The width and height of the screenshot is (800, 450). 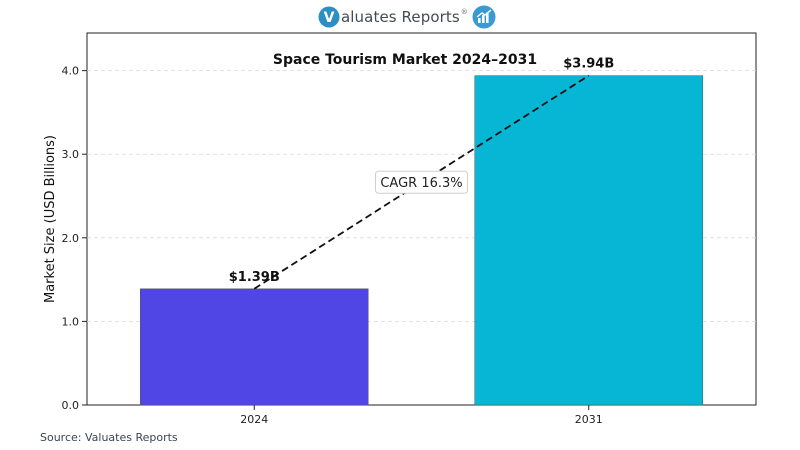 What do you see at coordinates (254, 419) in the screenshot?
I see `x-tick-label: 2024` at bounding box center [254, 419].